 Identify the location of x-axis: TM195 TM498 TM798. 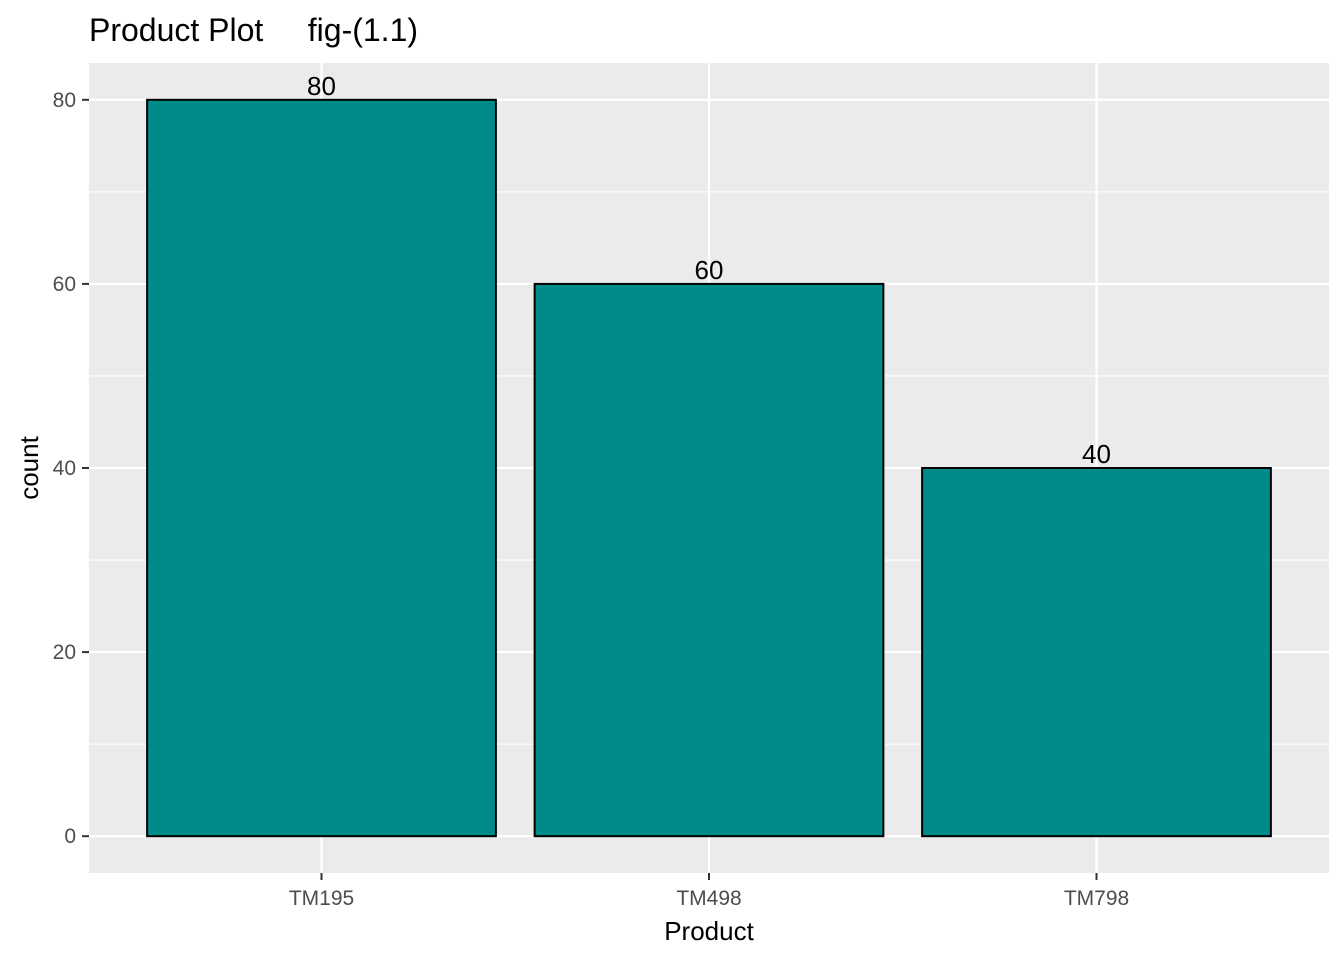
(709, 891).